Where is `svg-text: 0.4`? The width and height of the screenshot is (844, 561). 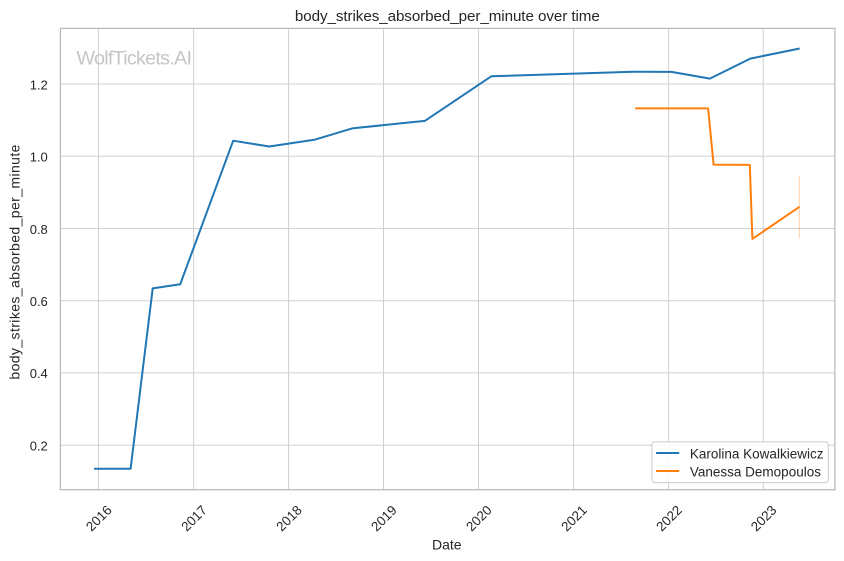
svg-text: 0.4 is located at coordinates (39, 373).